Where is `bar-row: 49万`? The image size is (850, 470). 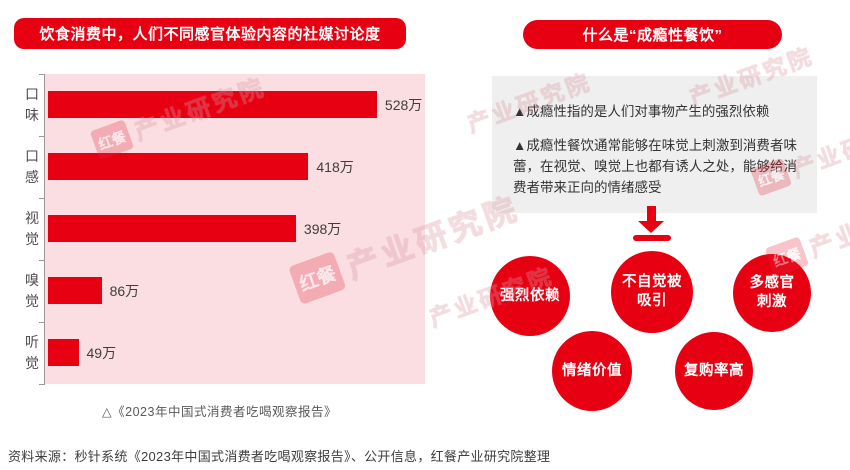
bar-row: 49万 is located at coordinates (235, 353).